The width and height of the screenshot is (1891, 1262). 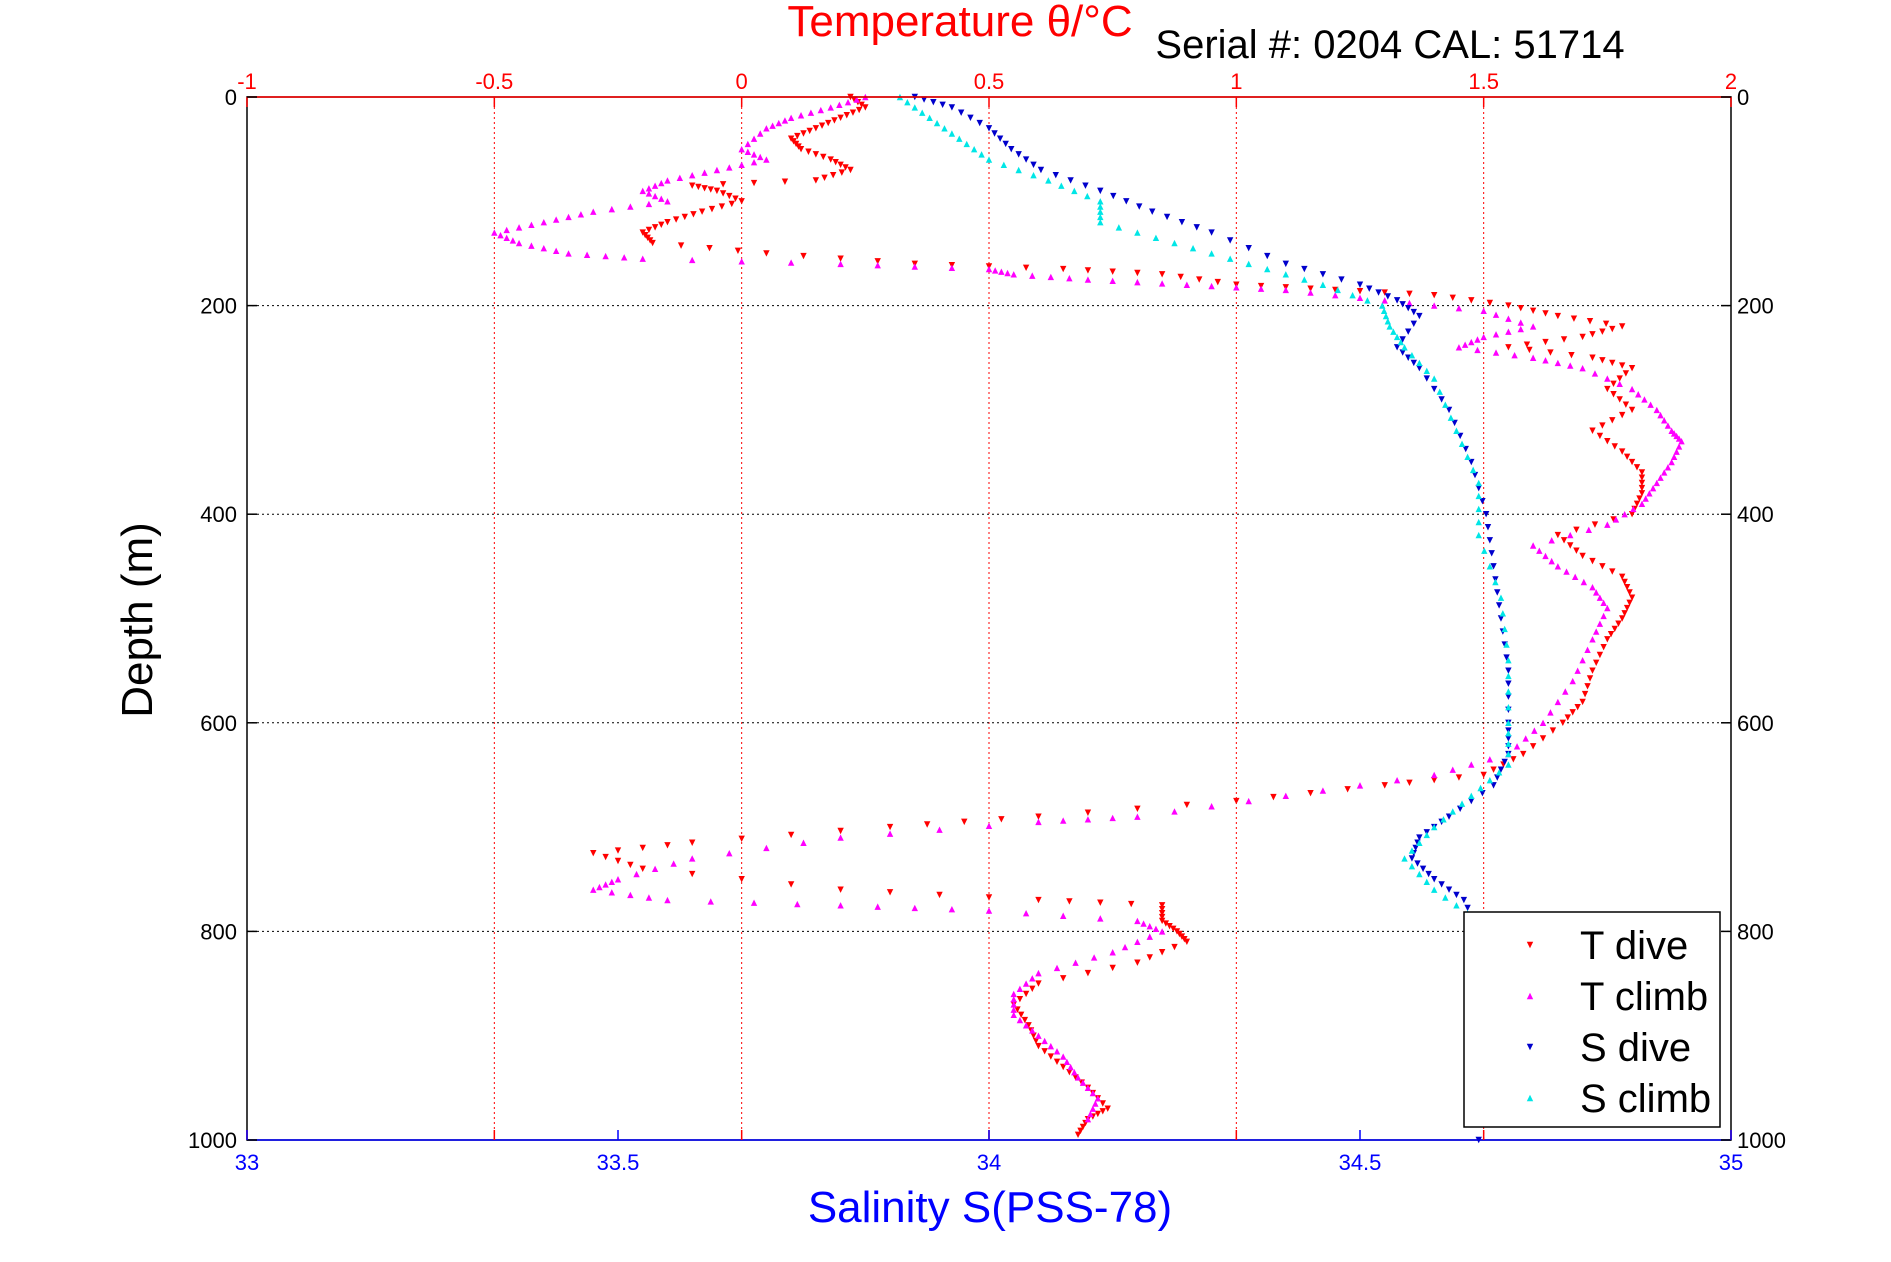 What do you see at coordinates (989, 1162) in the screenshot?
I see `bottom-tick-label: 34` at bounding box center [989, 1162].